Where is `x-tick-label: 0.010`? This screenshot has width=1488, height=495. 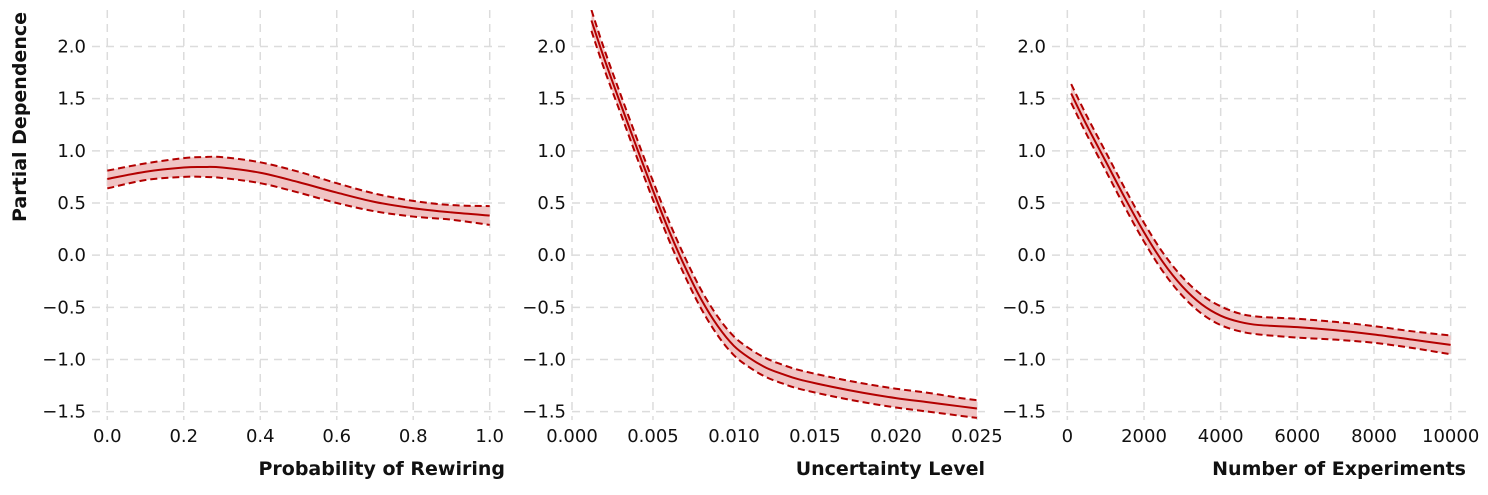 x-tick-label: 0.010 is located at coordinates (734, 436).